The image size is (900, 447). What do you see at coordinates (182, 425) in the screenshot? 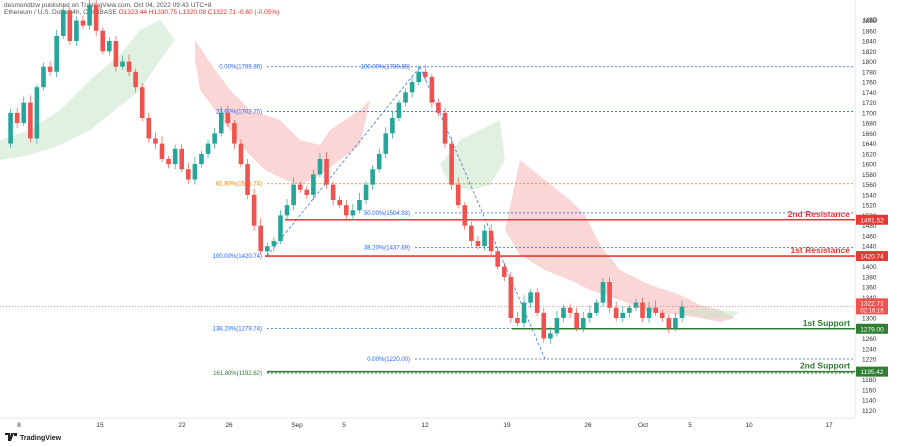
I see `x-tick-label: 22` at bounding box center [182, 425].